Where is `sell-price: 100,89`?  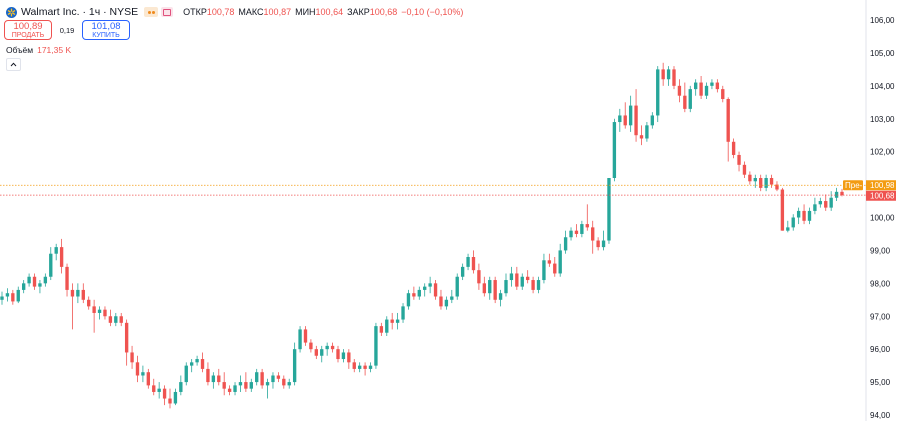 sell-price: 100,89 is located at coordinates (28, 26).